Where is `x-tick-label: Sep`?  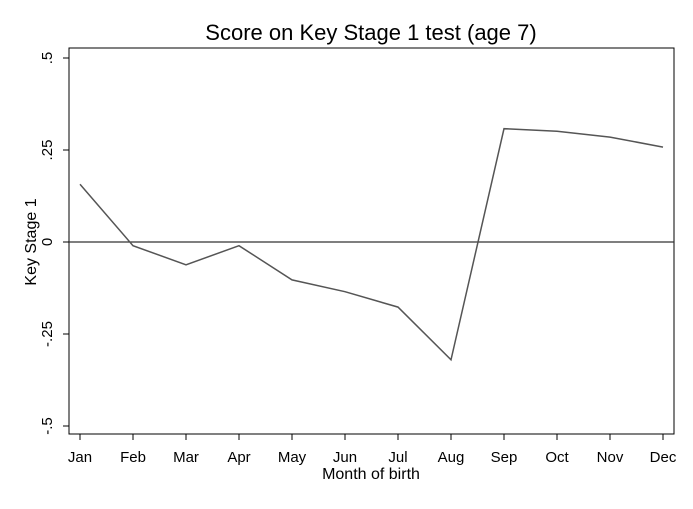 x-tick-label: Sep is located at coordinates (504, 457).